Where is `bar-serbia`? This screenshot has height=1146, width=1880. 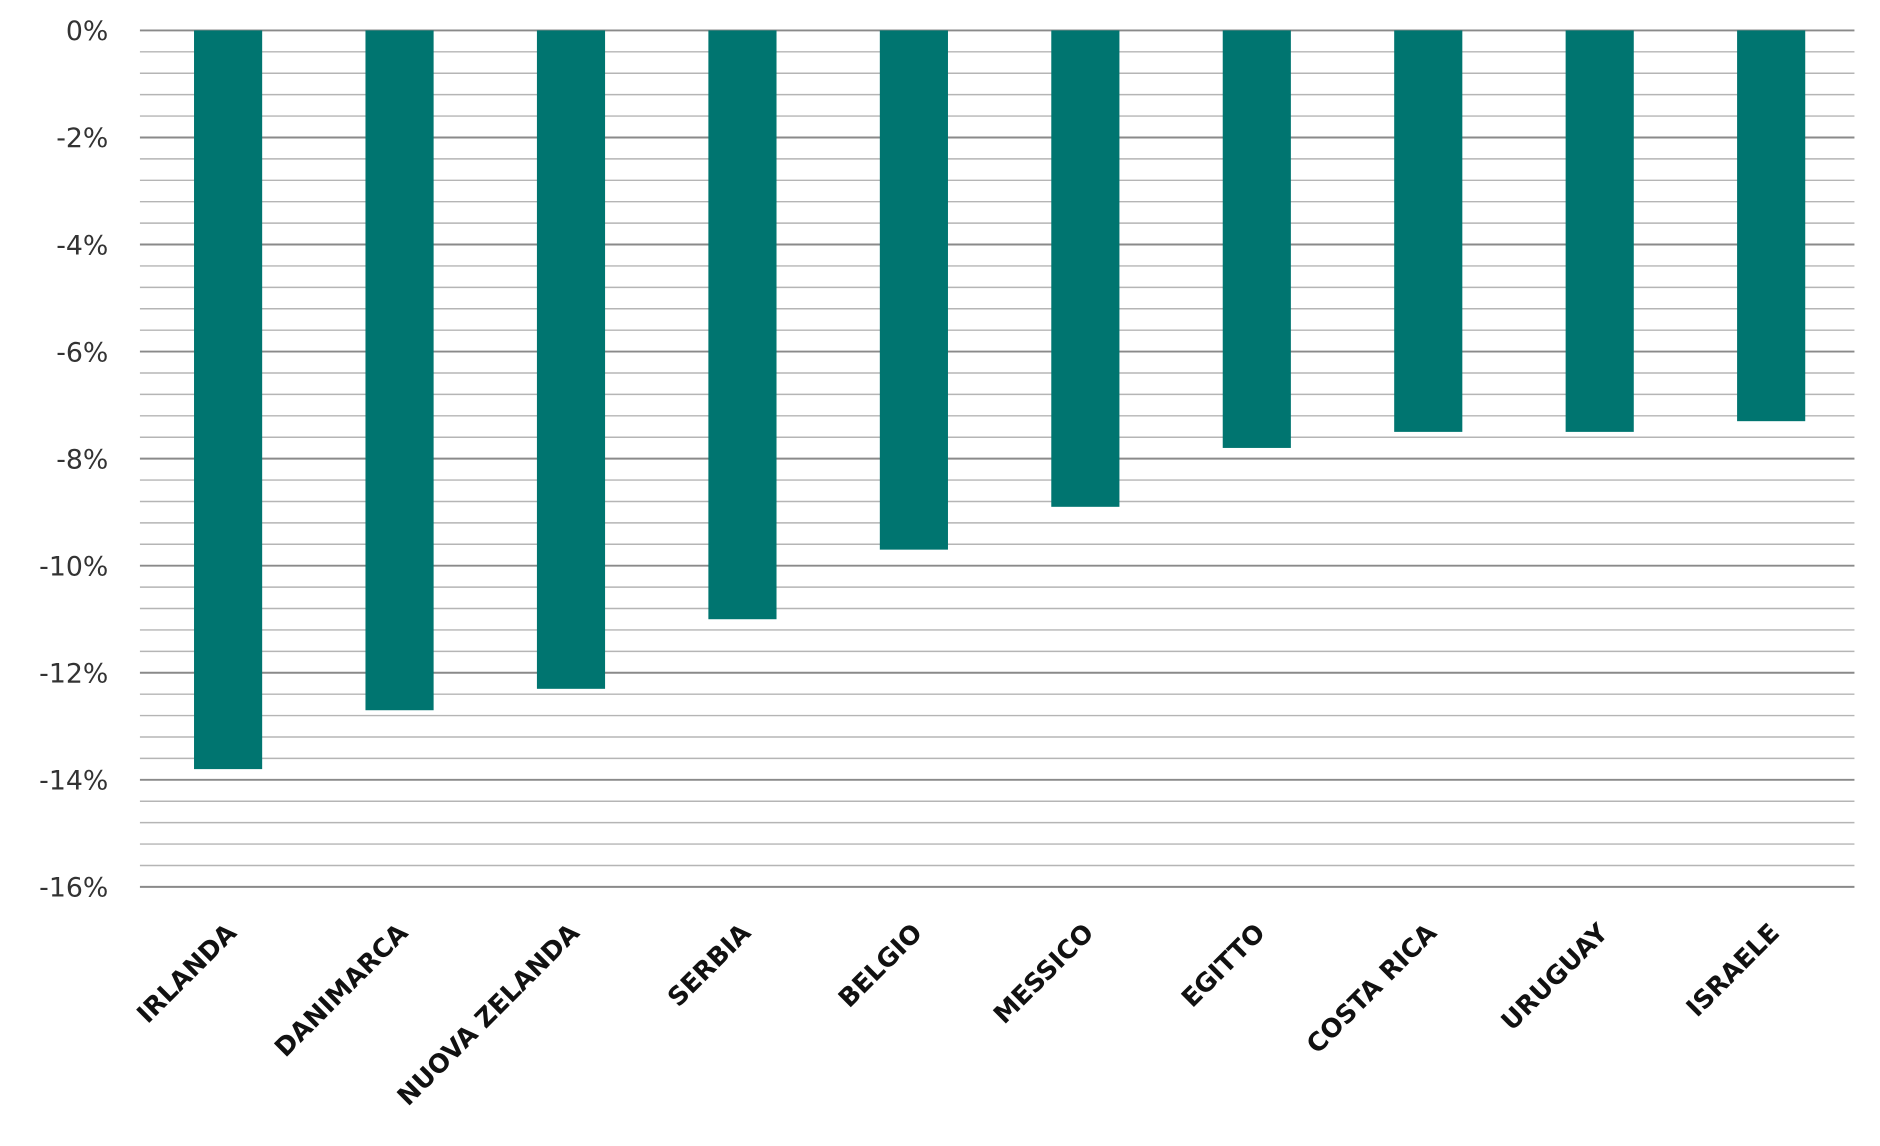
bar-serbia is located at coordinates (742, 325).